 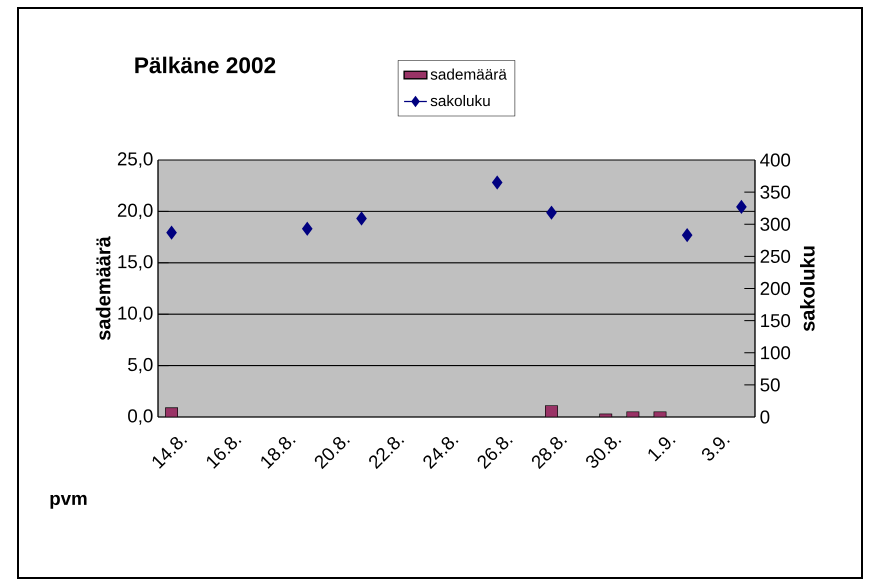 I want to click on x-tick-label: 30.8., so click(x=604, y=452).